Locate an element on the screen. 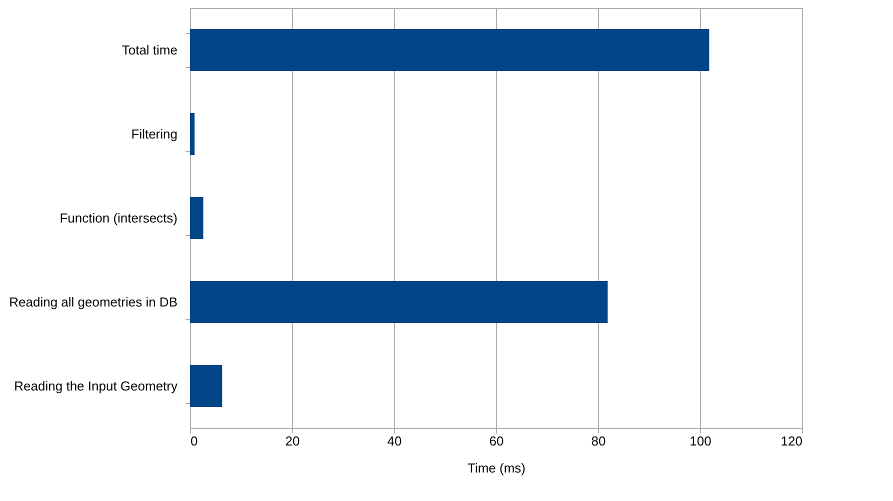 Image resolution: width=893 pixels, height=501 pixels. y-tick-label: Reading the Input Geometry is located at coordinates (96, 386).